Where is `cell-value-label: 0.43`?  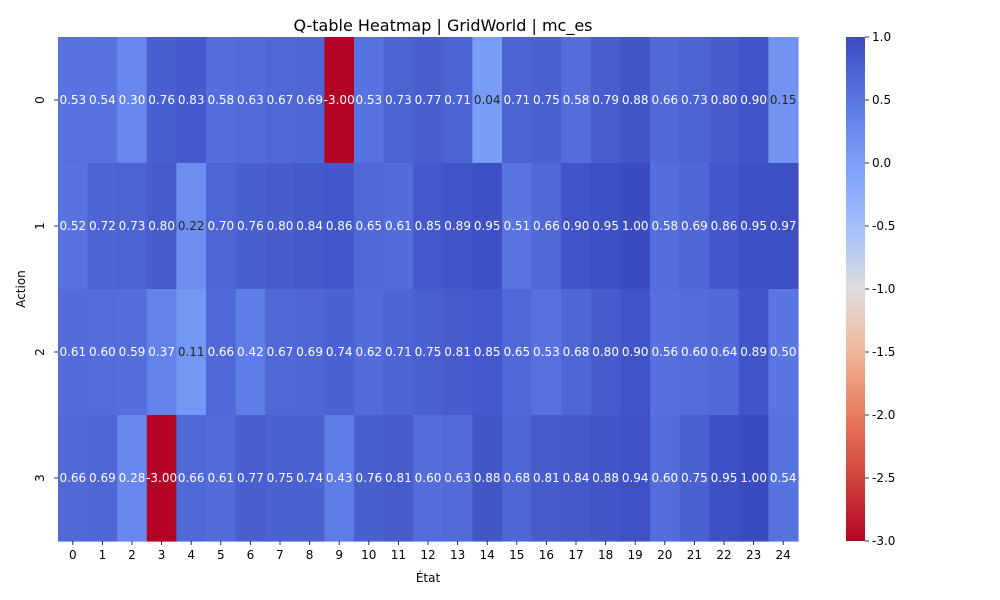
cell-value-label: 0.43 is located at coordinates (339, 478).